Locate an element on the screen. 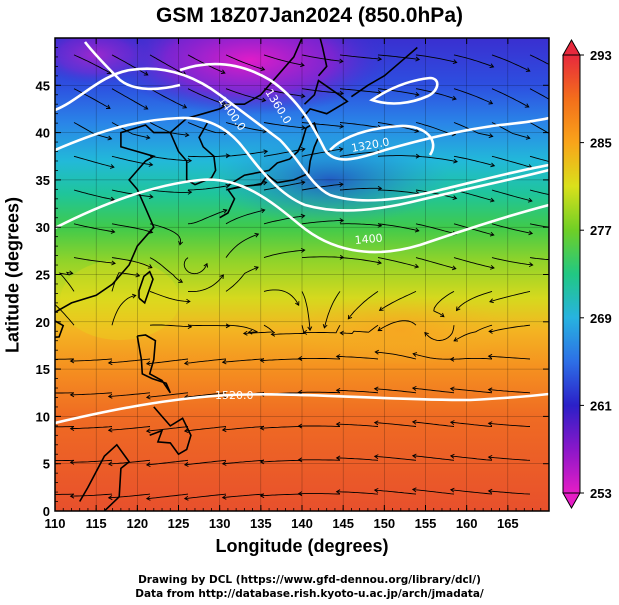  y-tick-label: 40 is located at coordinates (43, 133).